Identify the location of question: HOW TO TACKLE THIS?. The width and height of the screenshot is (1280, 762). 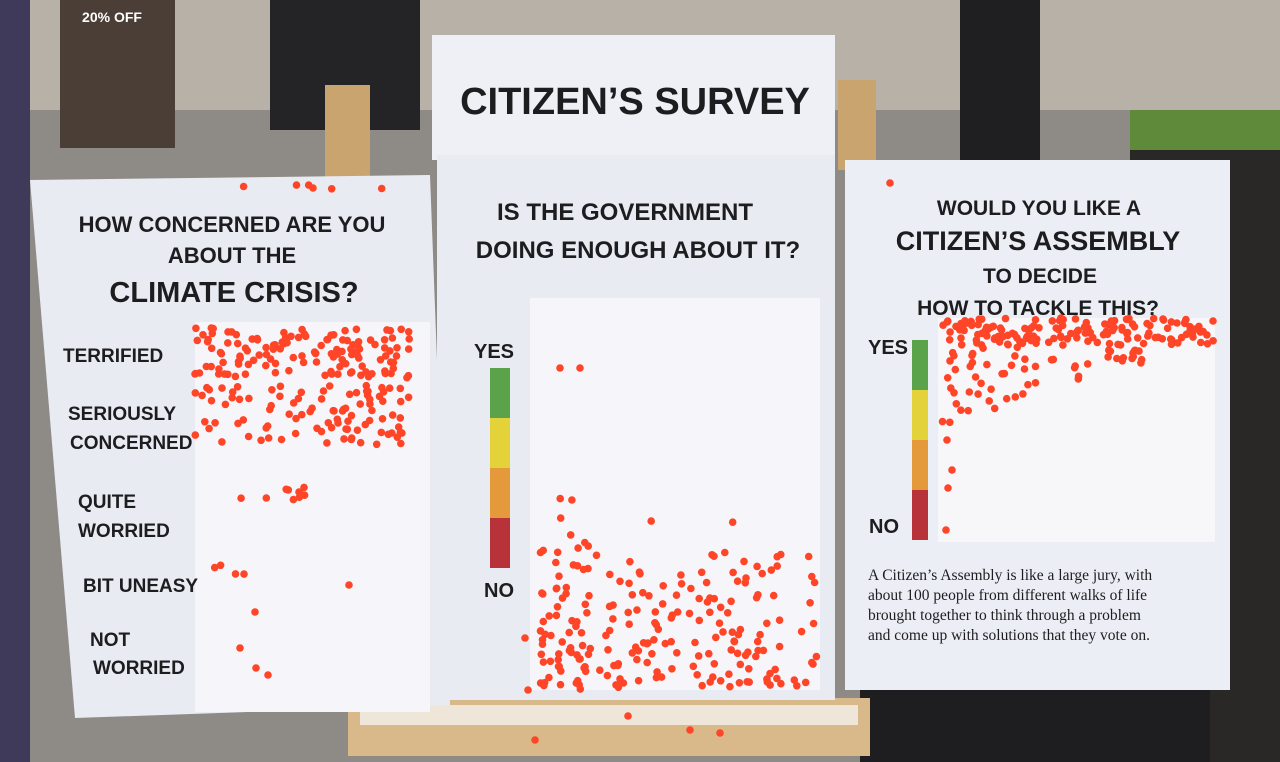
(1038, 308).